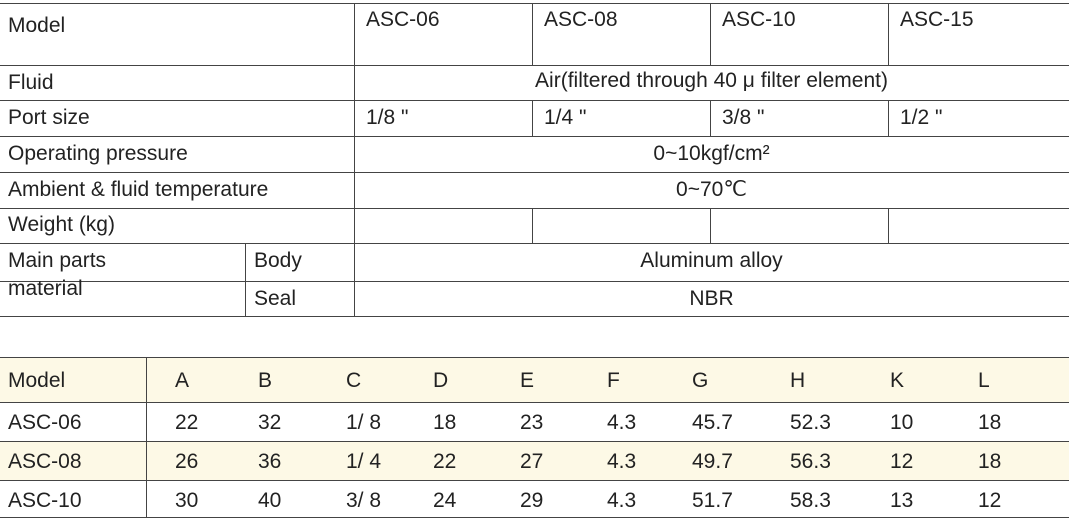 This screenshot has width=1069, height=519. I want to click on cell-value: 56.3, so click(810, 461).